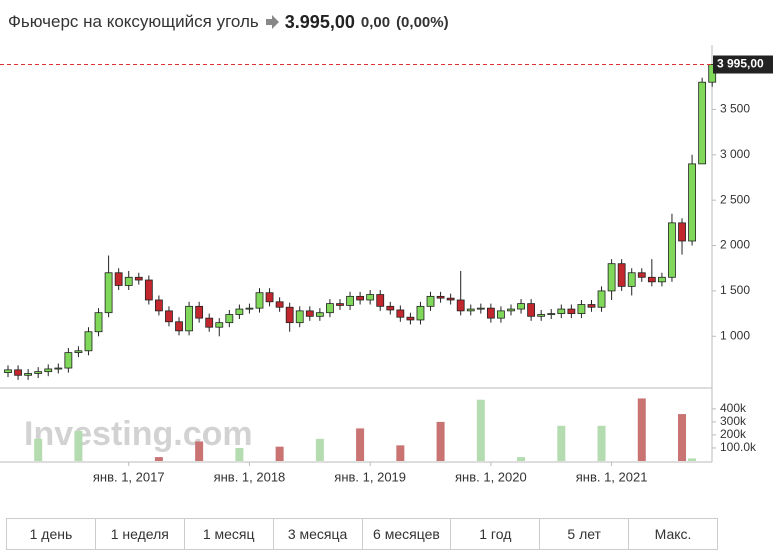  I want to click on y-tick-label: 2 500, so click(735, 199).